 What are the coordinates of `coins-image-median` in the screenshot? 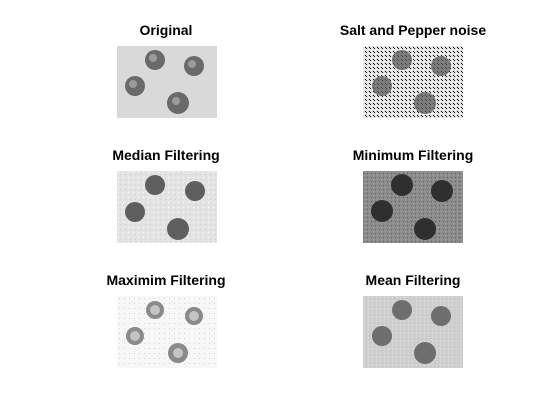 It's located at (167, 207).